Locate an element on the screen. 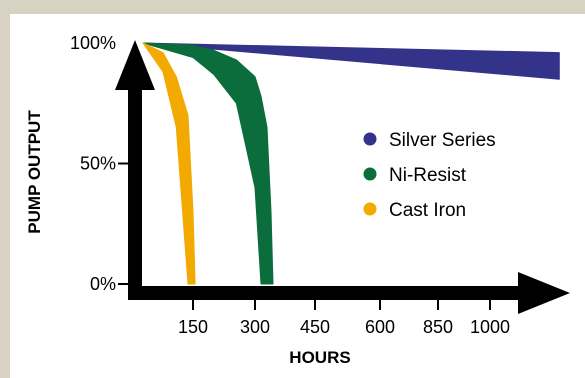  y-axis-arrowhead is located at coordinates (135, 65).